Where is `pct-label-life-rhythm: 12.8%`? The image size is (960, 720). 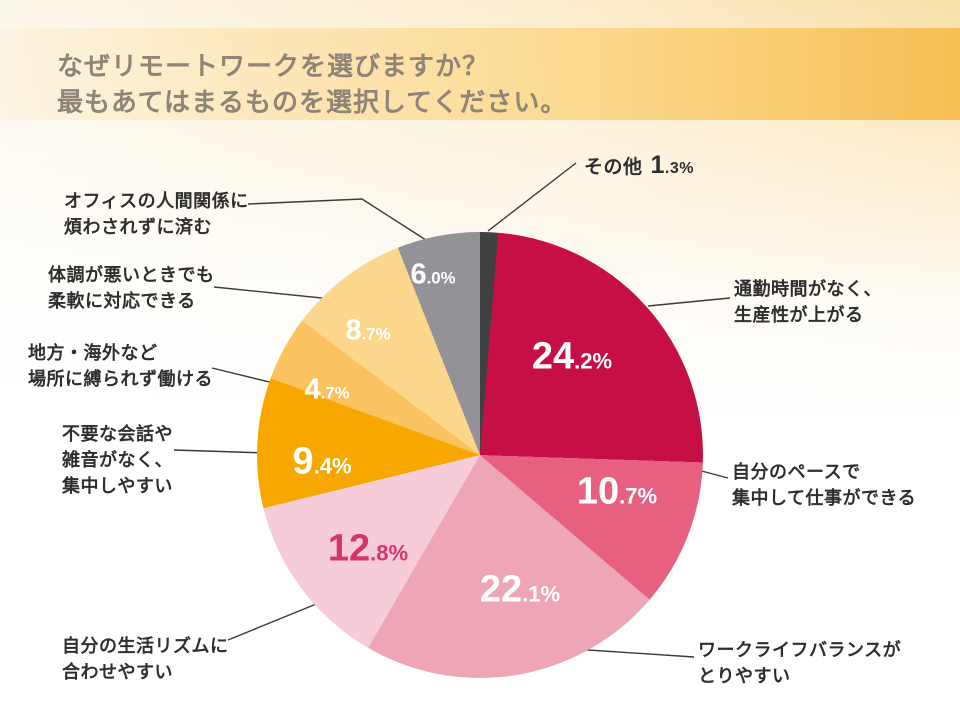 pct-label-life-rhythm: 12.8% is located at coordinates (368, 549).